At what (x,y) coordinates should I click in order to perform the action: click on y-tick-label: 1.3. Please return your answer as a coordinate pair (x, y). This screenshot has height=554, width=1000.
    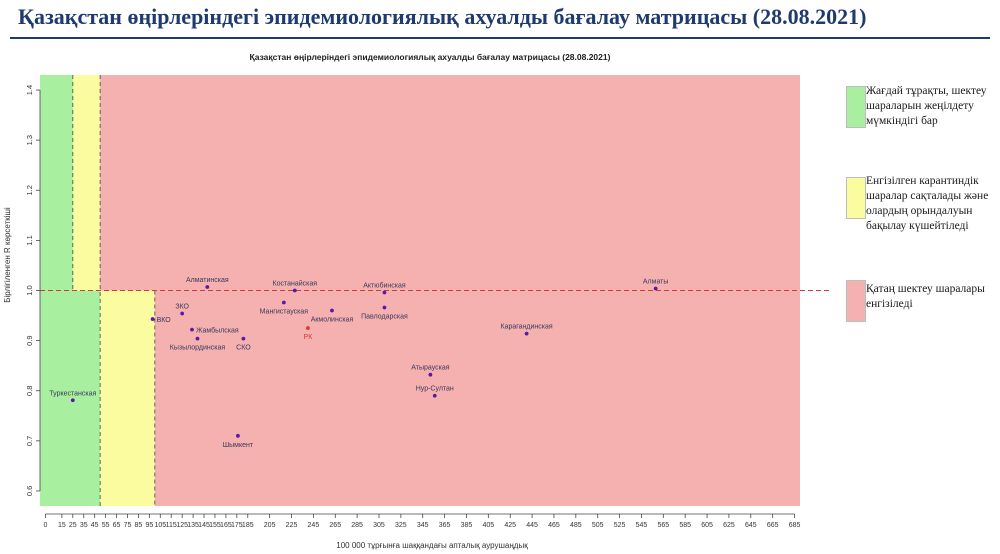
    Looking at the image, I should click on (29, 140).